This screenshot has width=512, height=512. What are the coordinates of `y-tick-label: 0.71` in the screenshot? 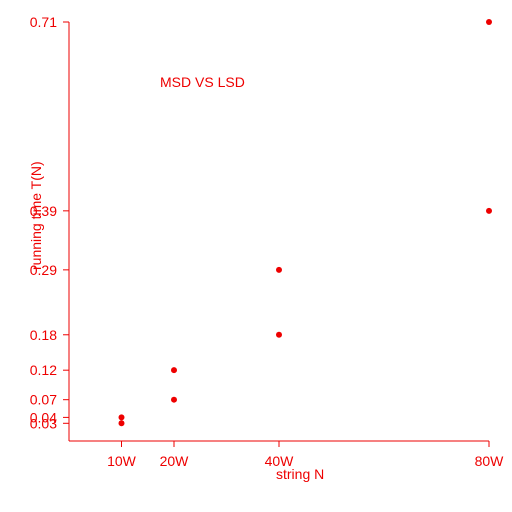 It's located at (43, 22).